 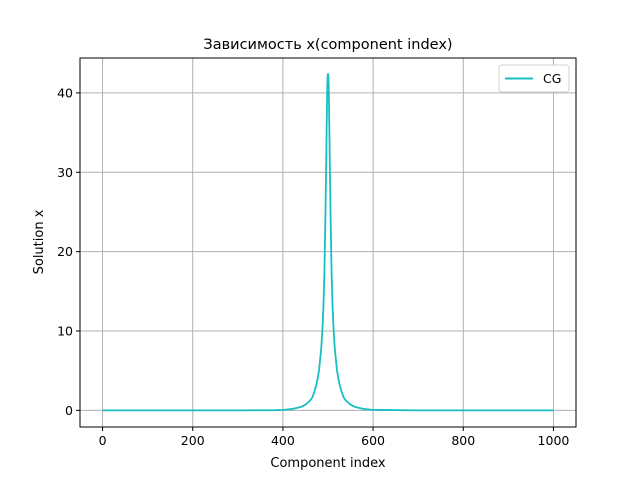 I want to click on y-axis: 0 10 20 30 40, so click(x=68, y=251).